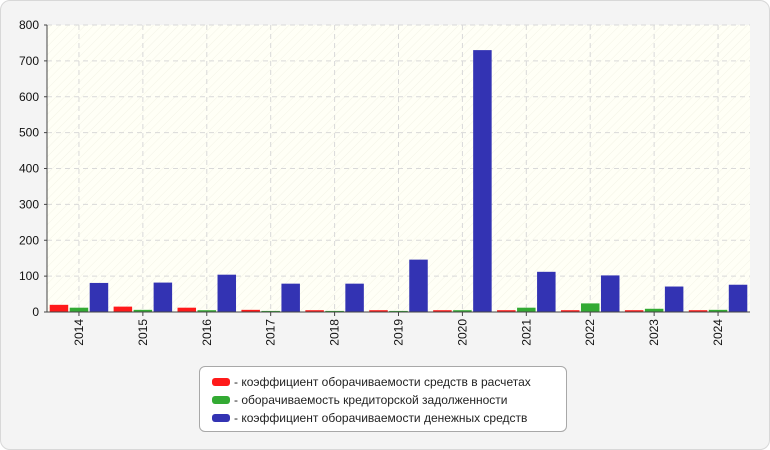 The width and height of the screenshot is (770, 450). Describe the element at coordinates (29, 25) in the screenshot. I see `y-tick-label: 800` at that location.